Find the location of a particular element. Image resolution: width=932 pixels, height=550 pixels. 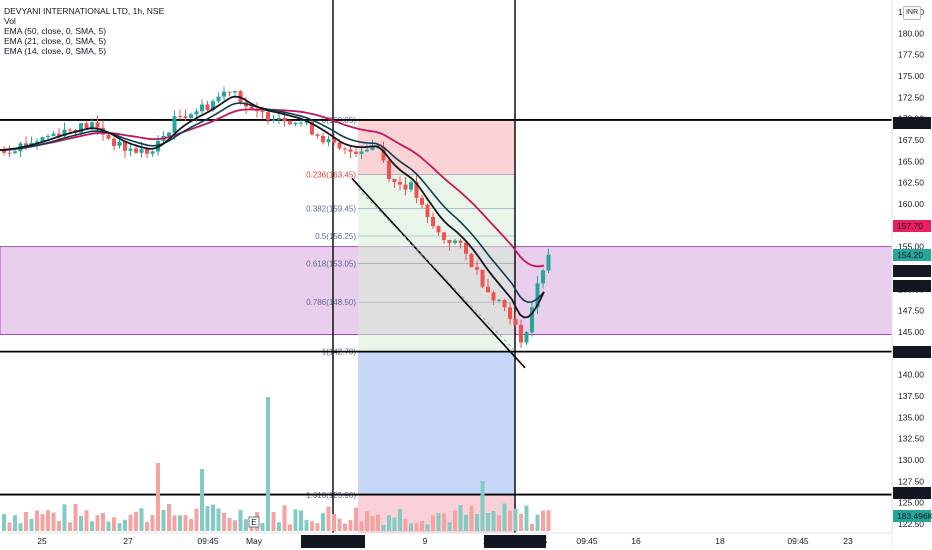

price-label: 142.70 is located at coordinates (910, 352).